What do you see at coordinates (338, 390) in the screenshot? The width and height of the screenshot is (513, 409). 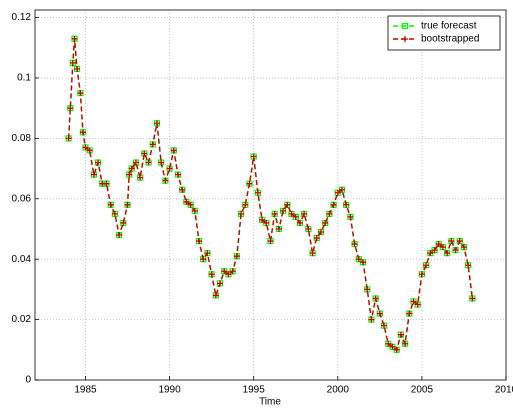 I see `x-tick-label: 2000` at bounding box center [338, 390].